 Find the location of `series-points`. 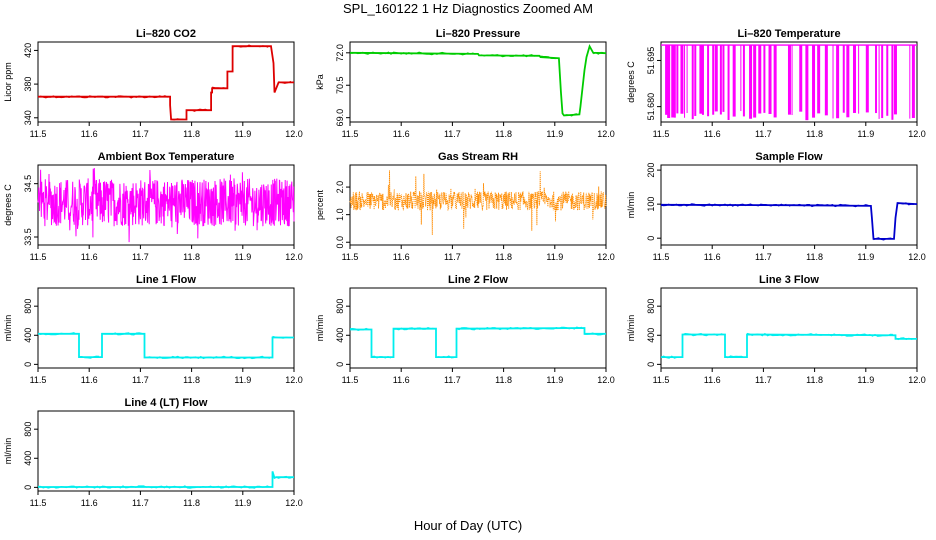

series-points is located at coordinates (478, 203).